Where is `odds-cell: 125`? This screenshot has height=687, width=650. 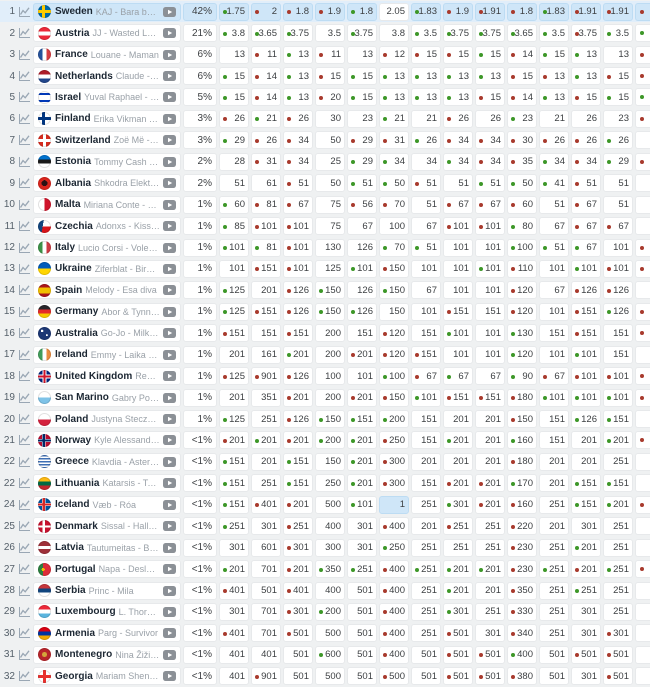
odds-cell: 125 is located at coordinates (234, 376).